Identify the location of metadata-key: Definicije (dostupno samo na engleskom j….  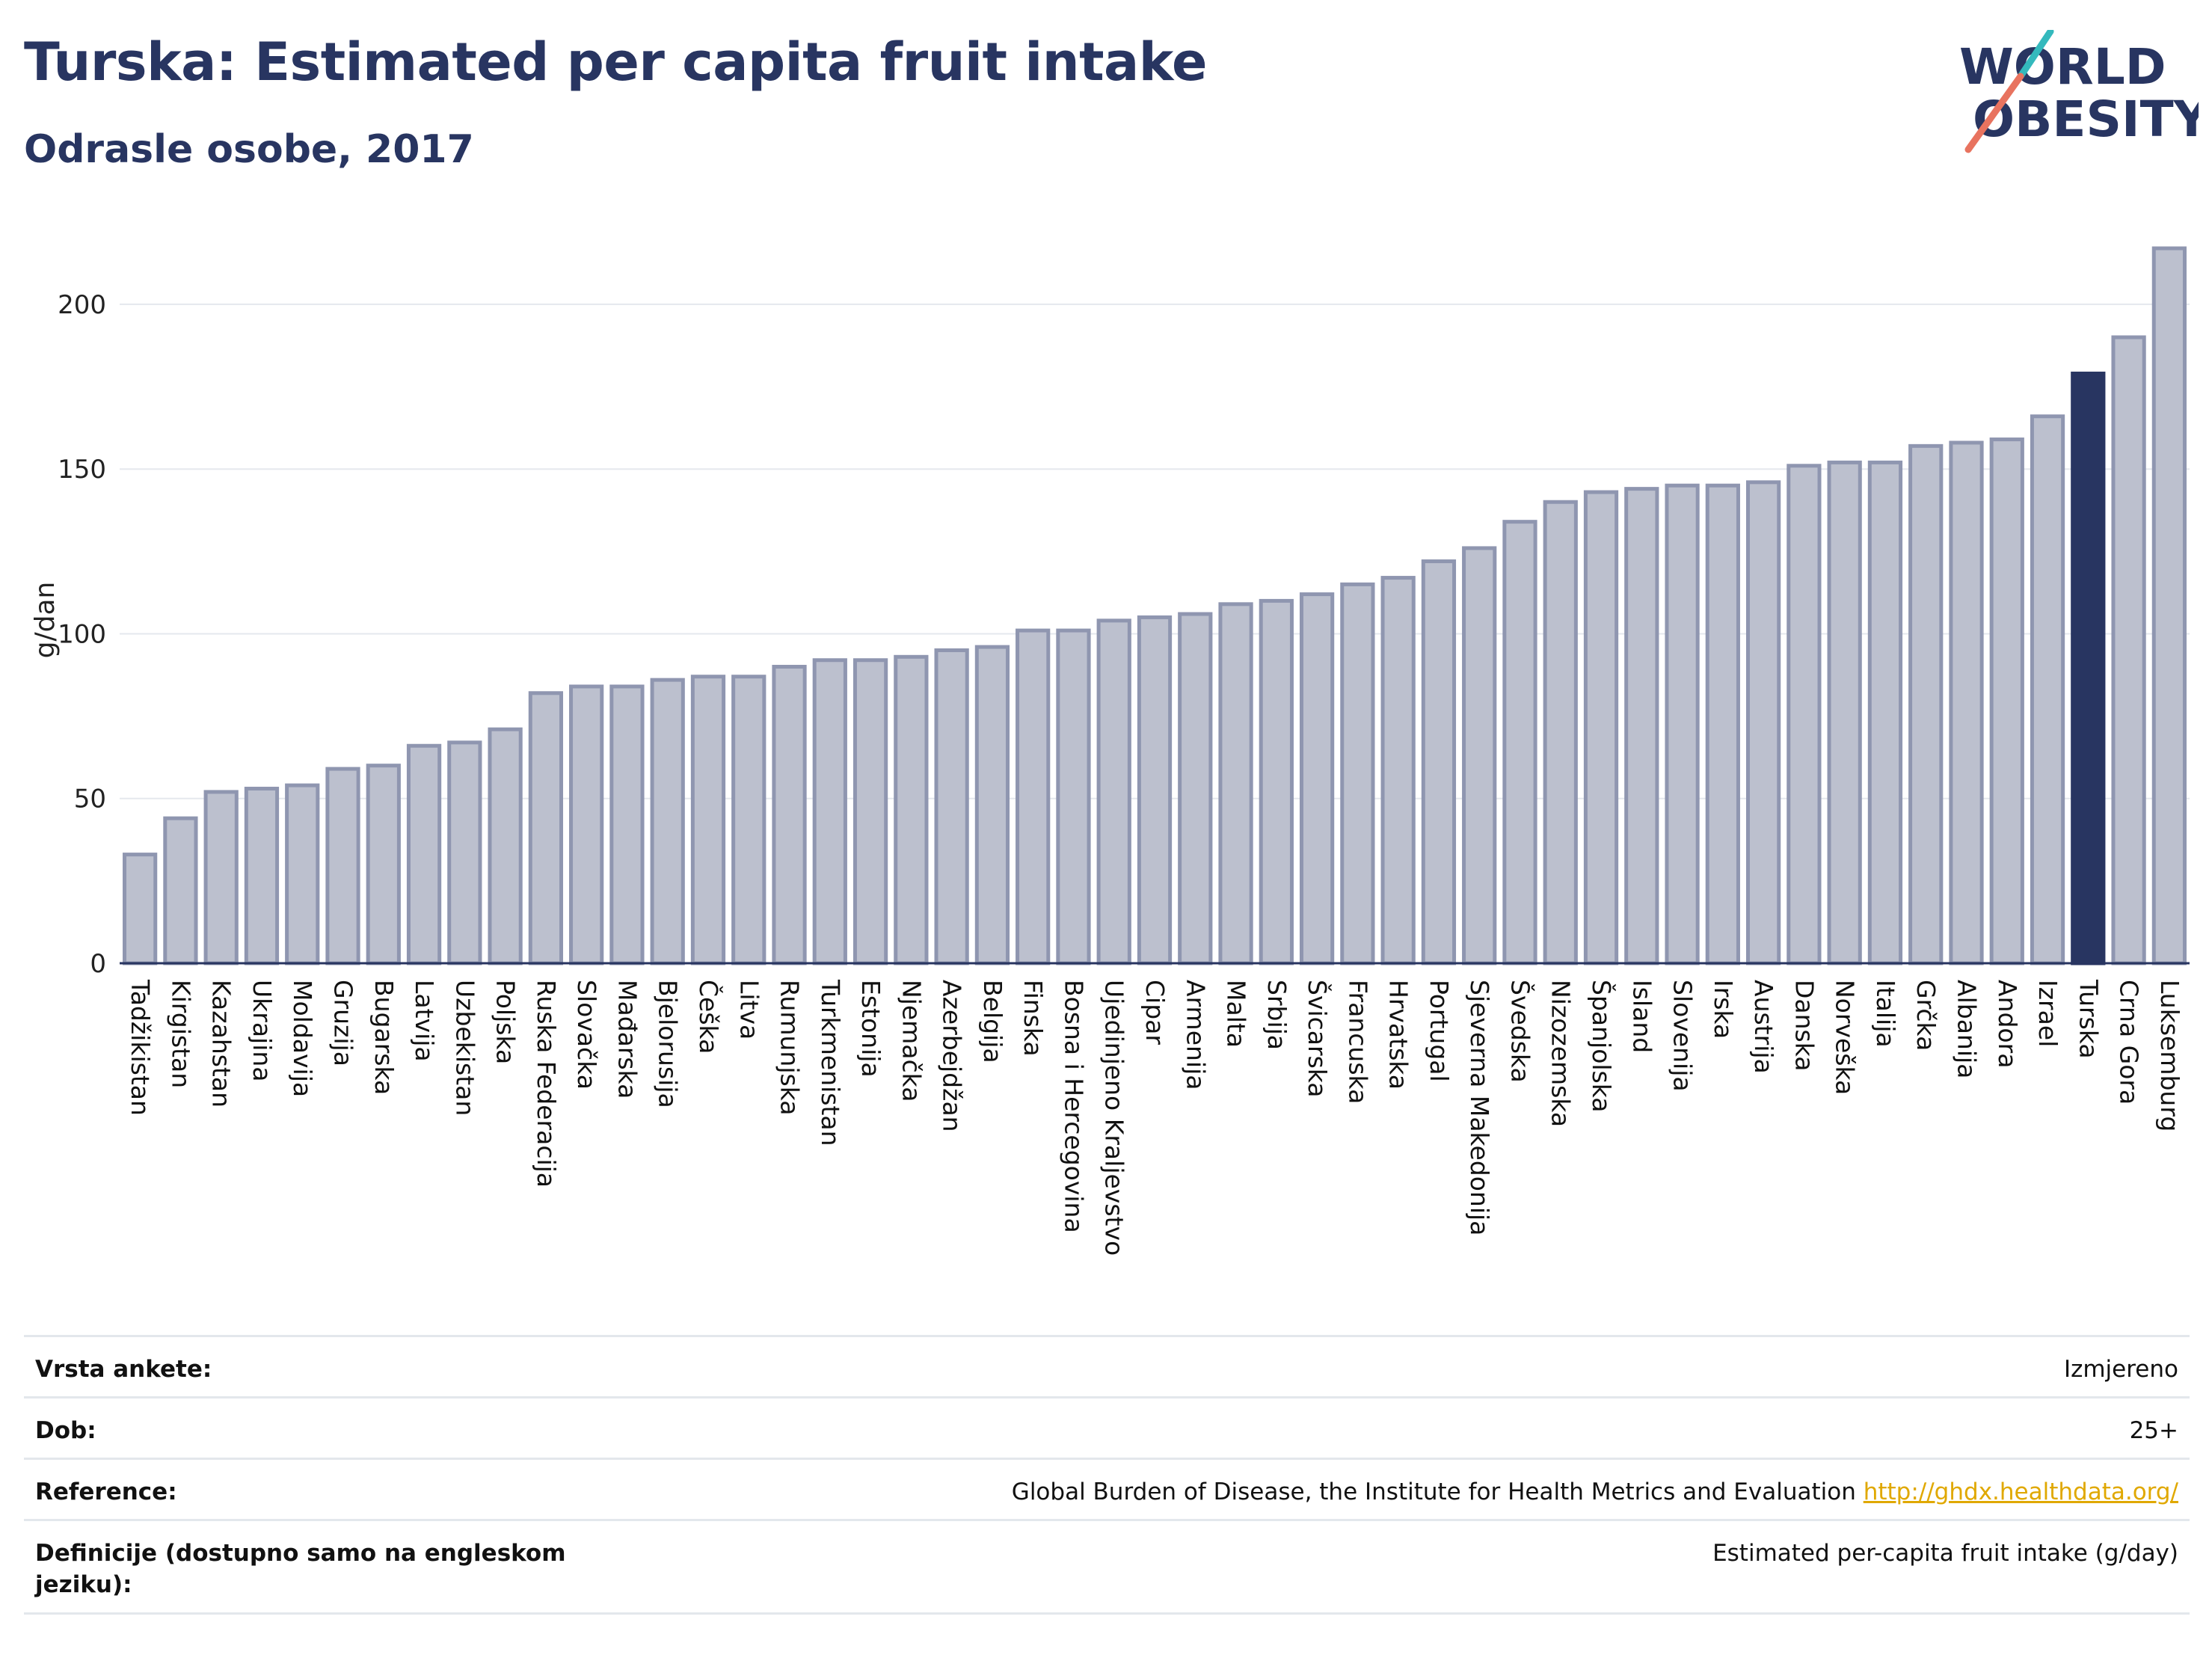
(300, 1569).